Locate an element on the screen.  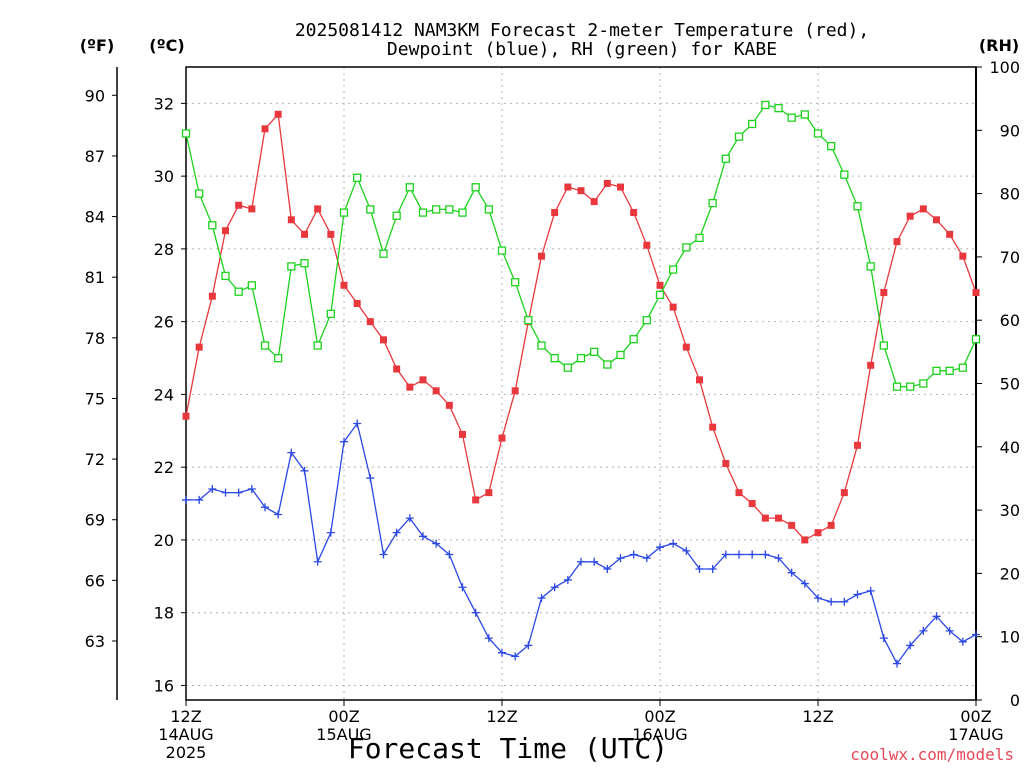
fahrenheit-unit-label: (ºF) is located at coordinates (97, 45).